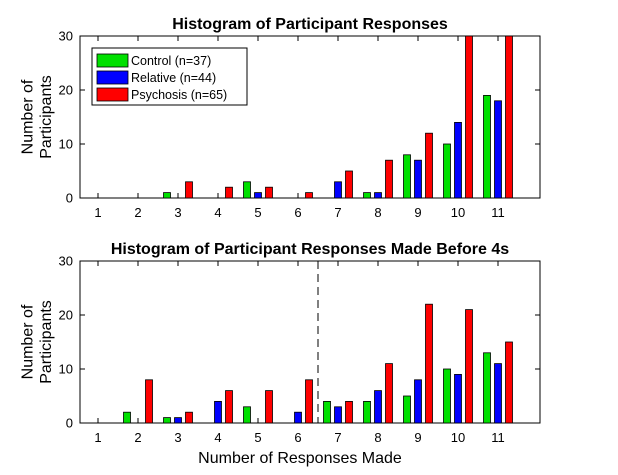 Image resolution: width=618 pixels, height=475 pixels. Describe the element at coordinates (310, 24) in the screenshot. I see `chart-title: Histogram of Participant Responses` at that location.